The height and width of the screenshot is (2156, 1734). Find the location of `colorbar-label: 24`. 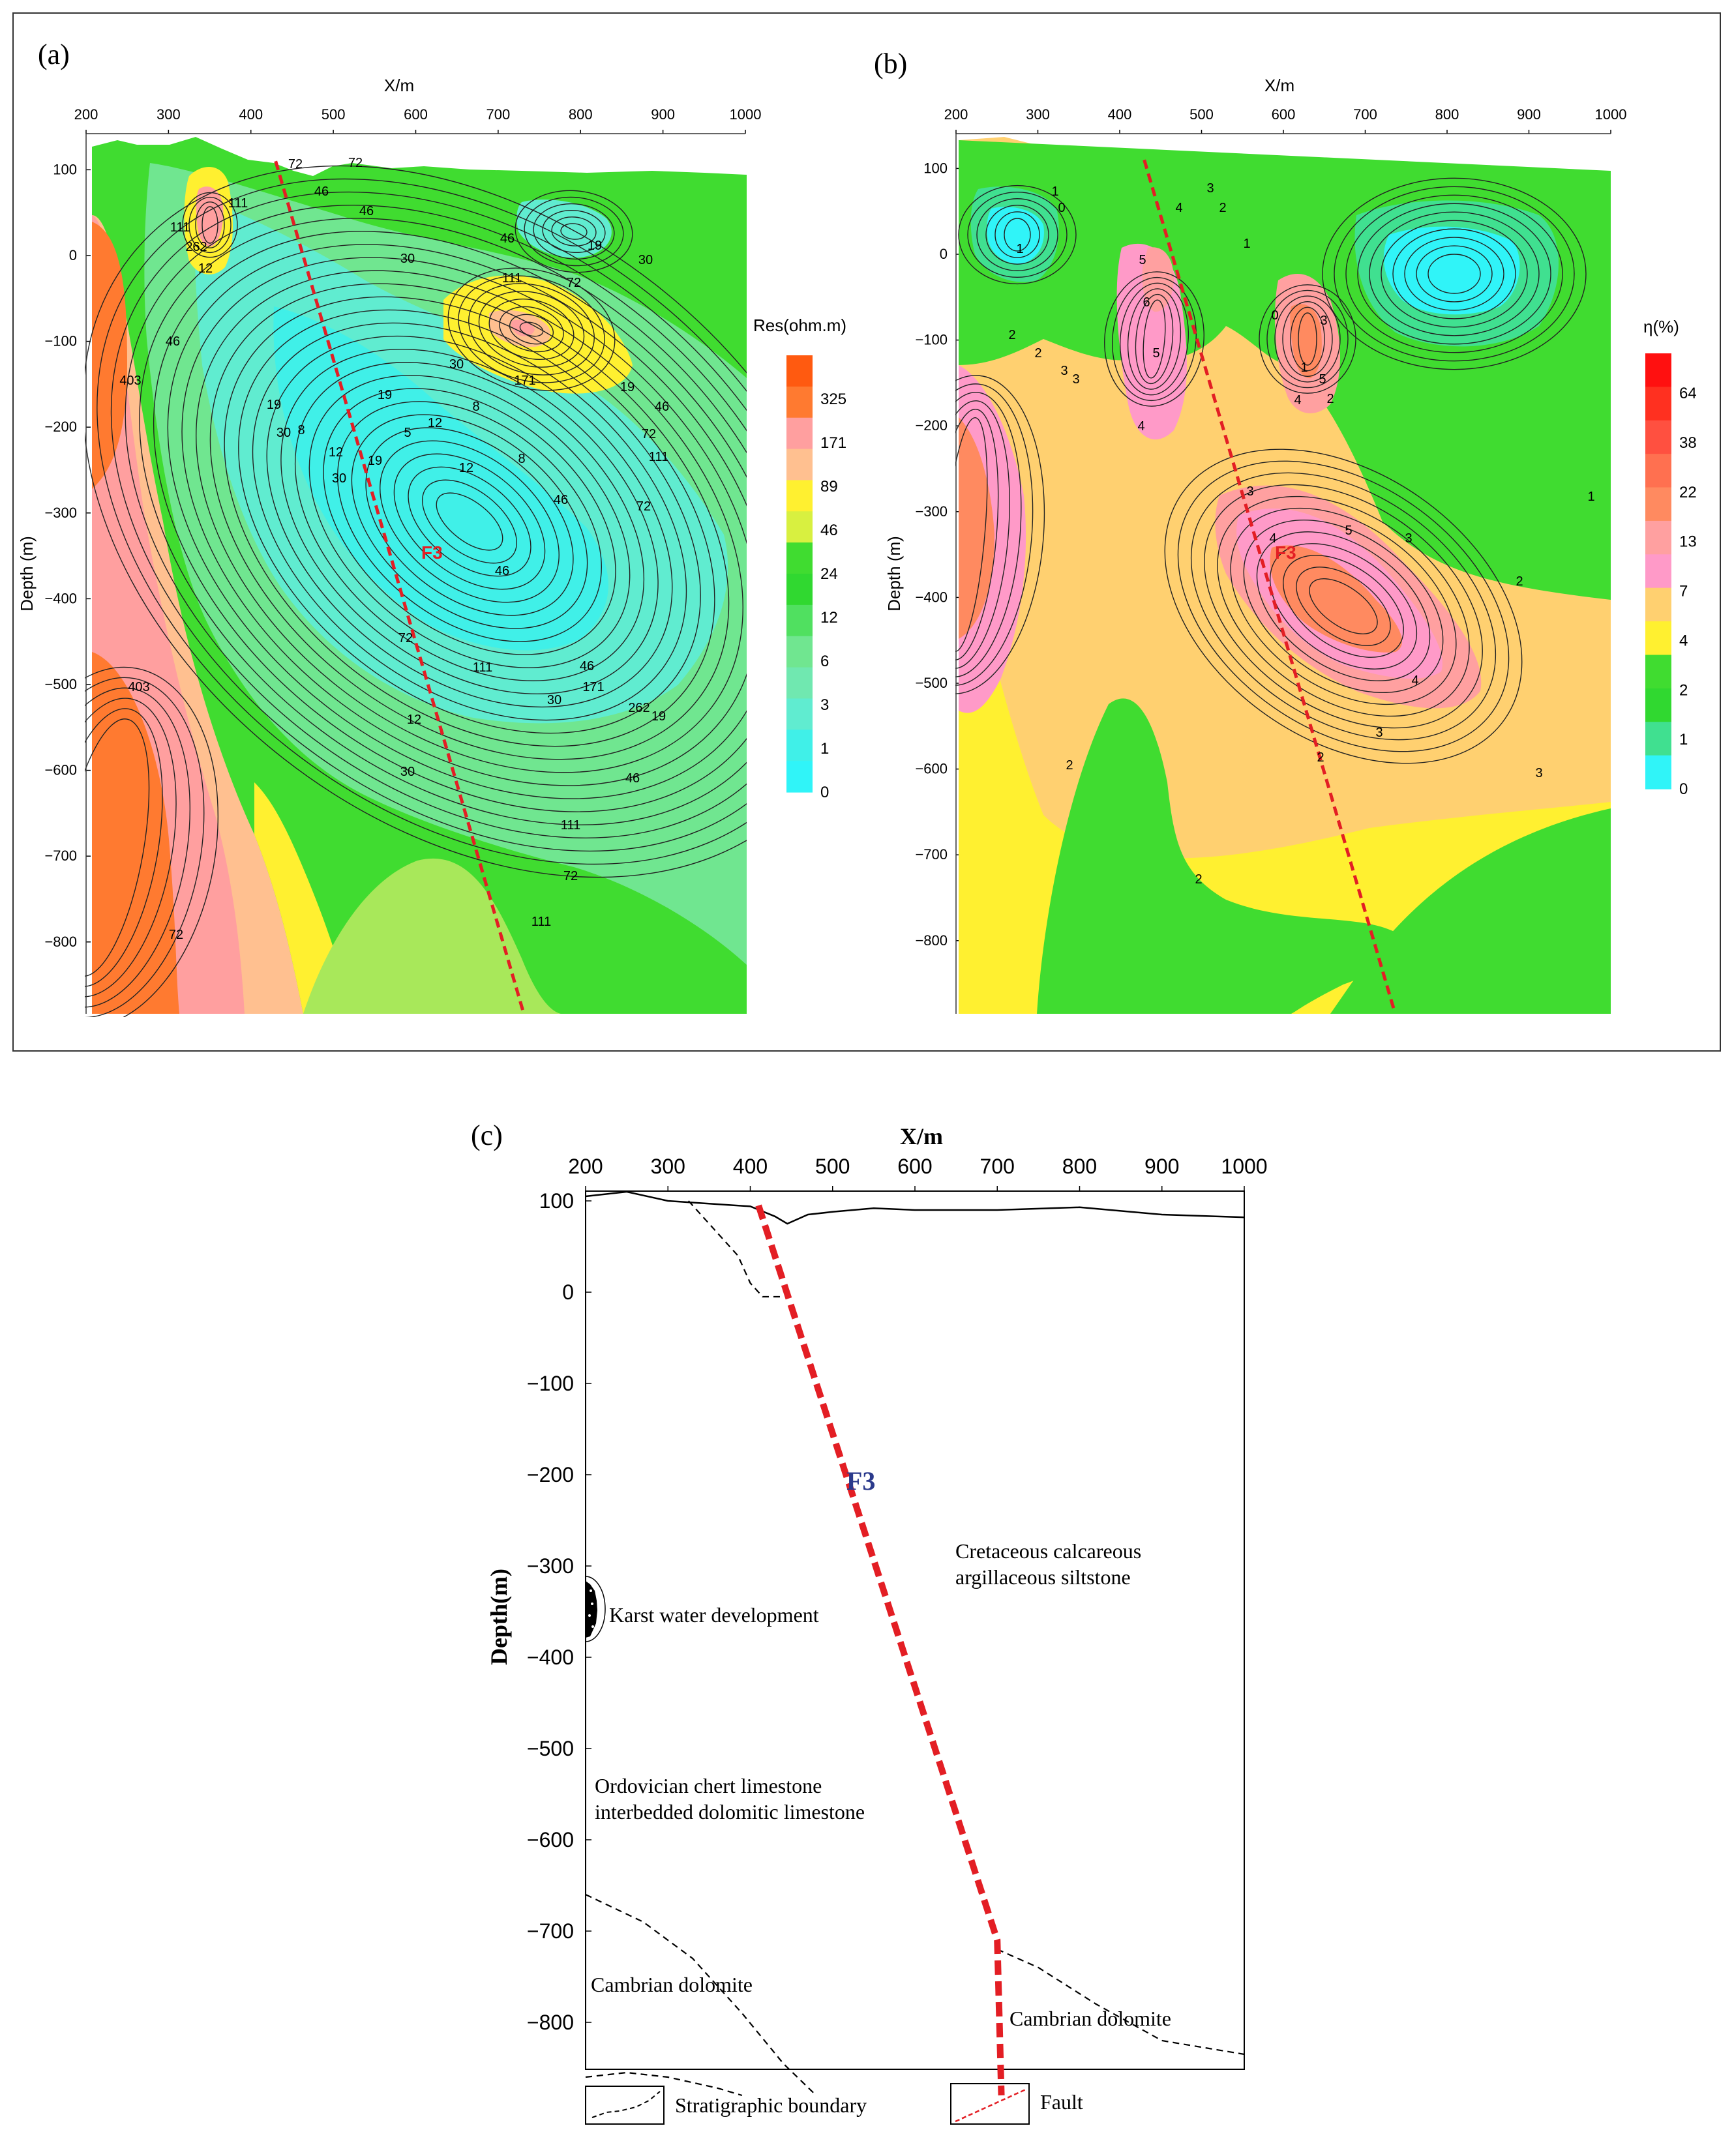

colorbar-label: 24 is located at coordinates (829, 574).